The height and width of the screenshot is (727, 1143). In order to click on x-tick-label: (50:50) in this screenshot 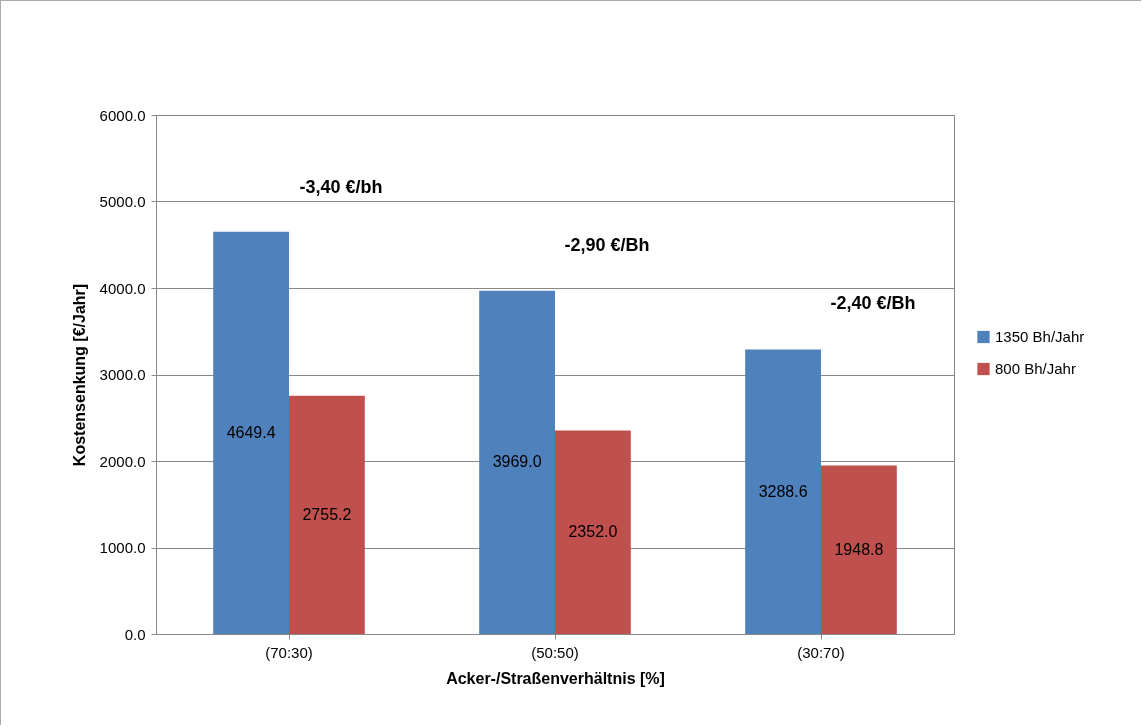, I will do `click(555, 652)`.